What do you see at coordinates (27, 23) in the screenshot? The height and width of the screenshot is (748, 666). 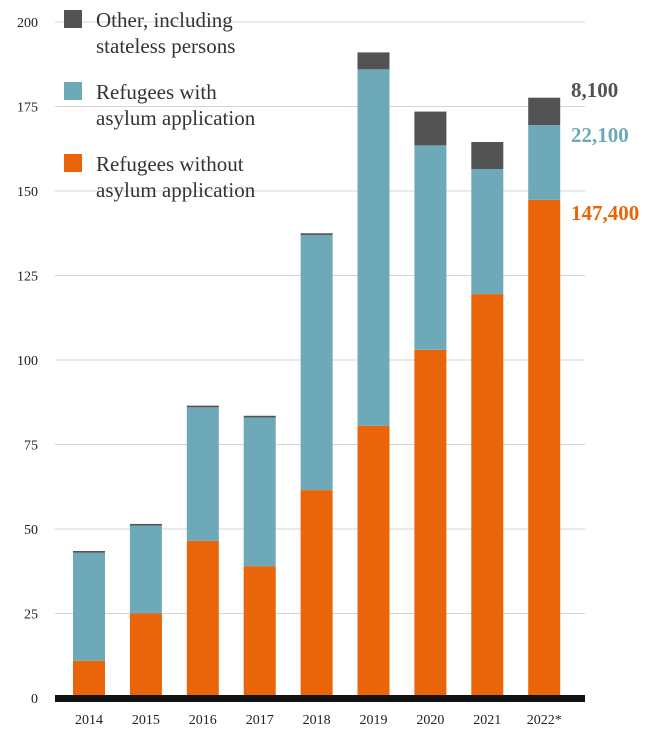 I see `y-tick-label: 200` at bounding box center [27, 23].